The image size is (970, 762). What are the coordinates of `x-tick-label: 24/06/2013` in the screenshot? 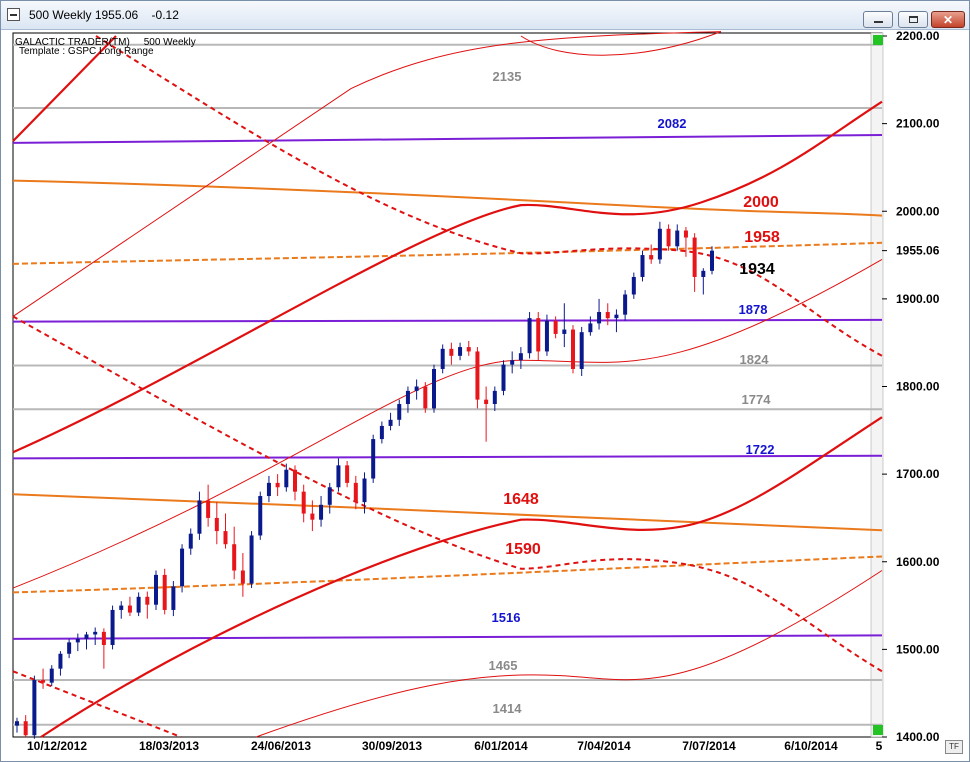 It's located at (281, 746).